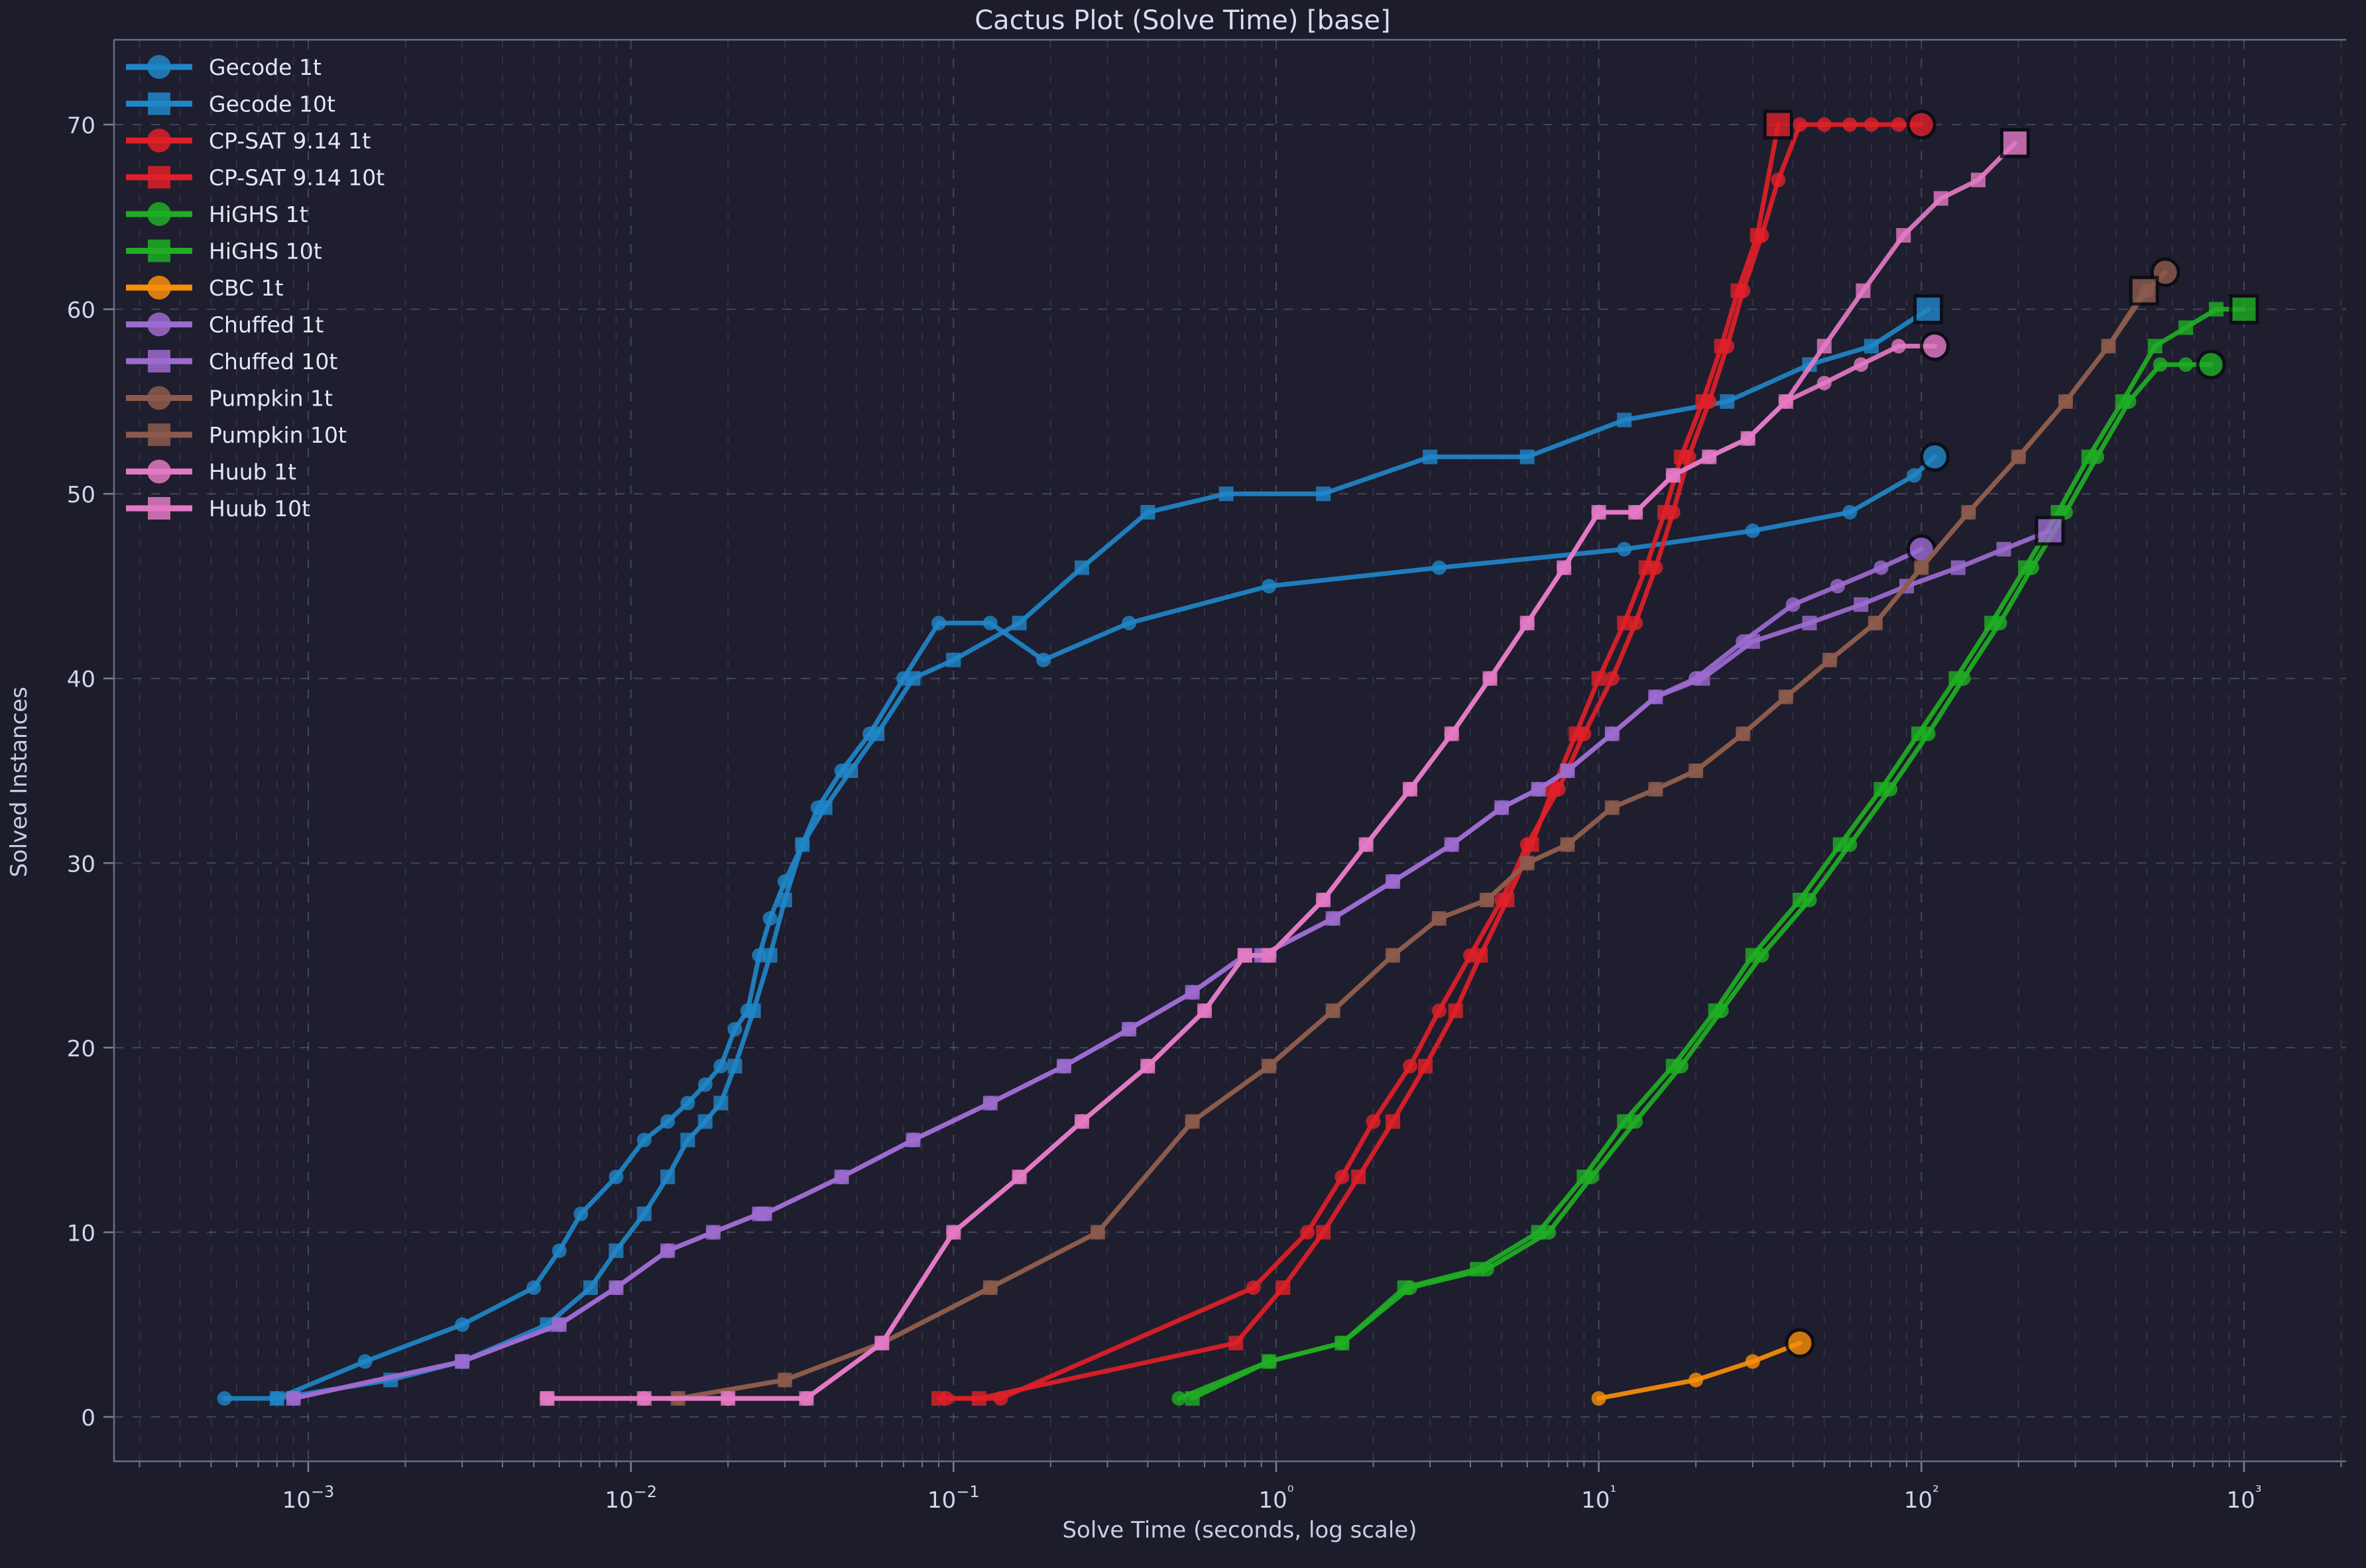 This screenshot has height=1568, width=2366. What do you see at coordinates (1598, 1498) in the screenshot?
I see `x-tick-label: 10¹` at bounding box center [1598, 1498].